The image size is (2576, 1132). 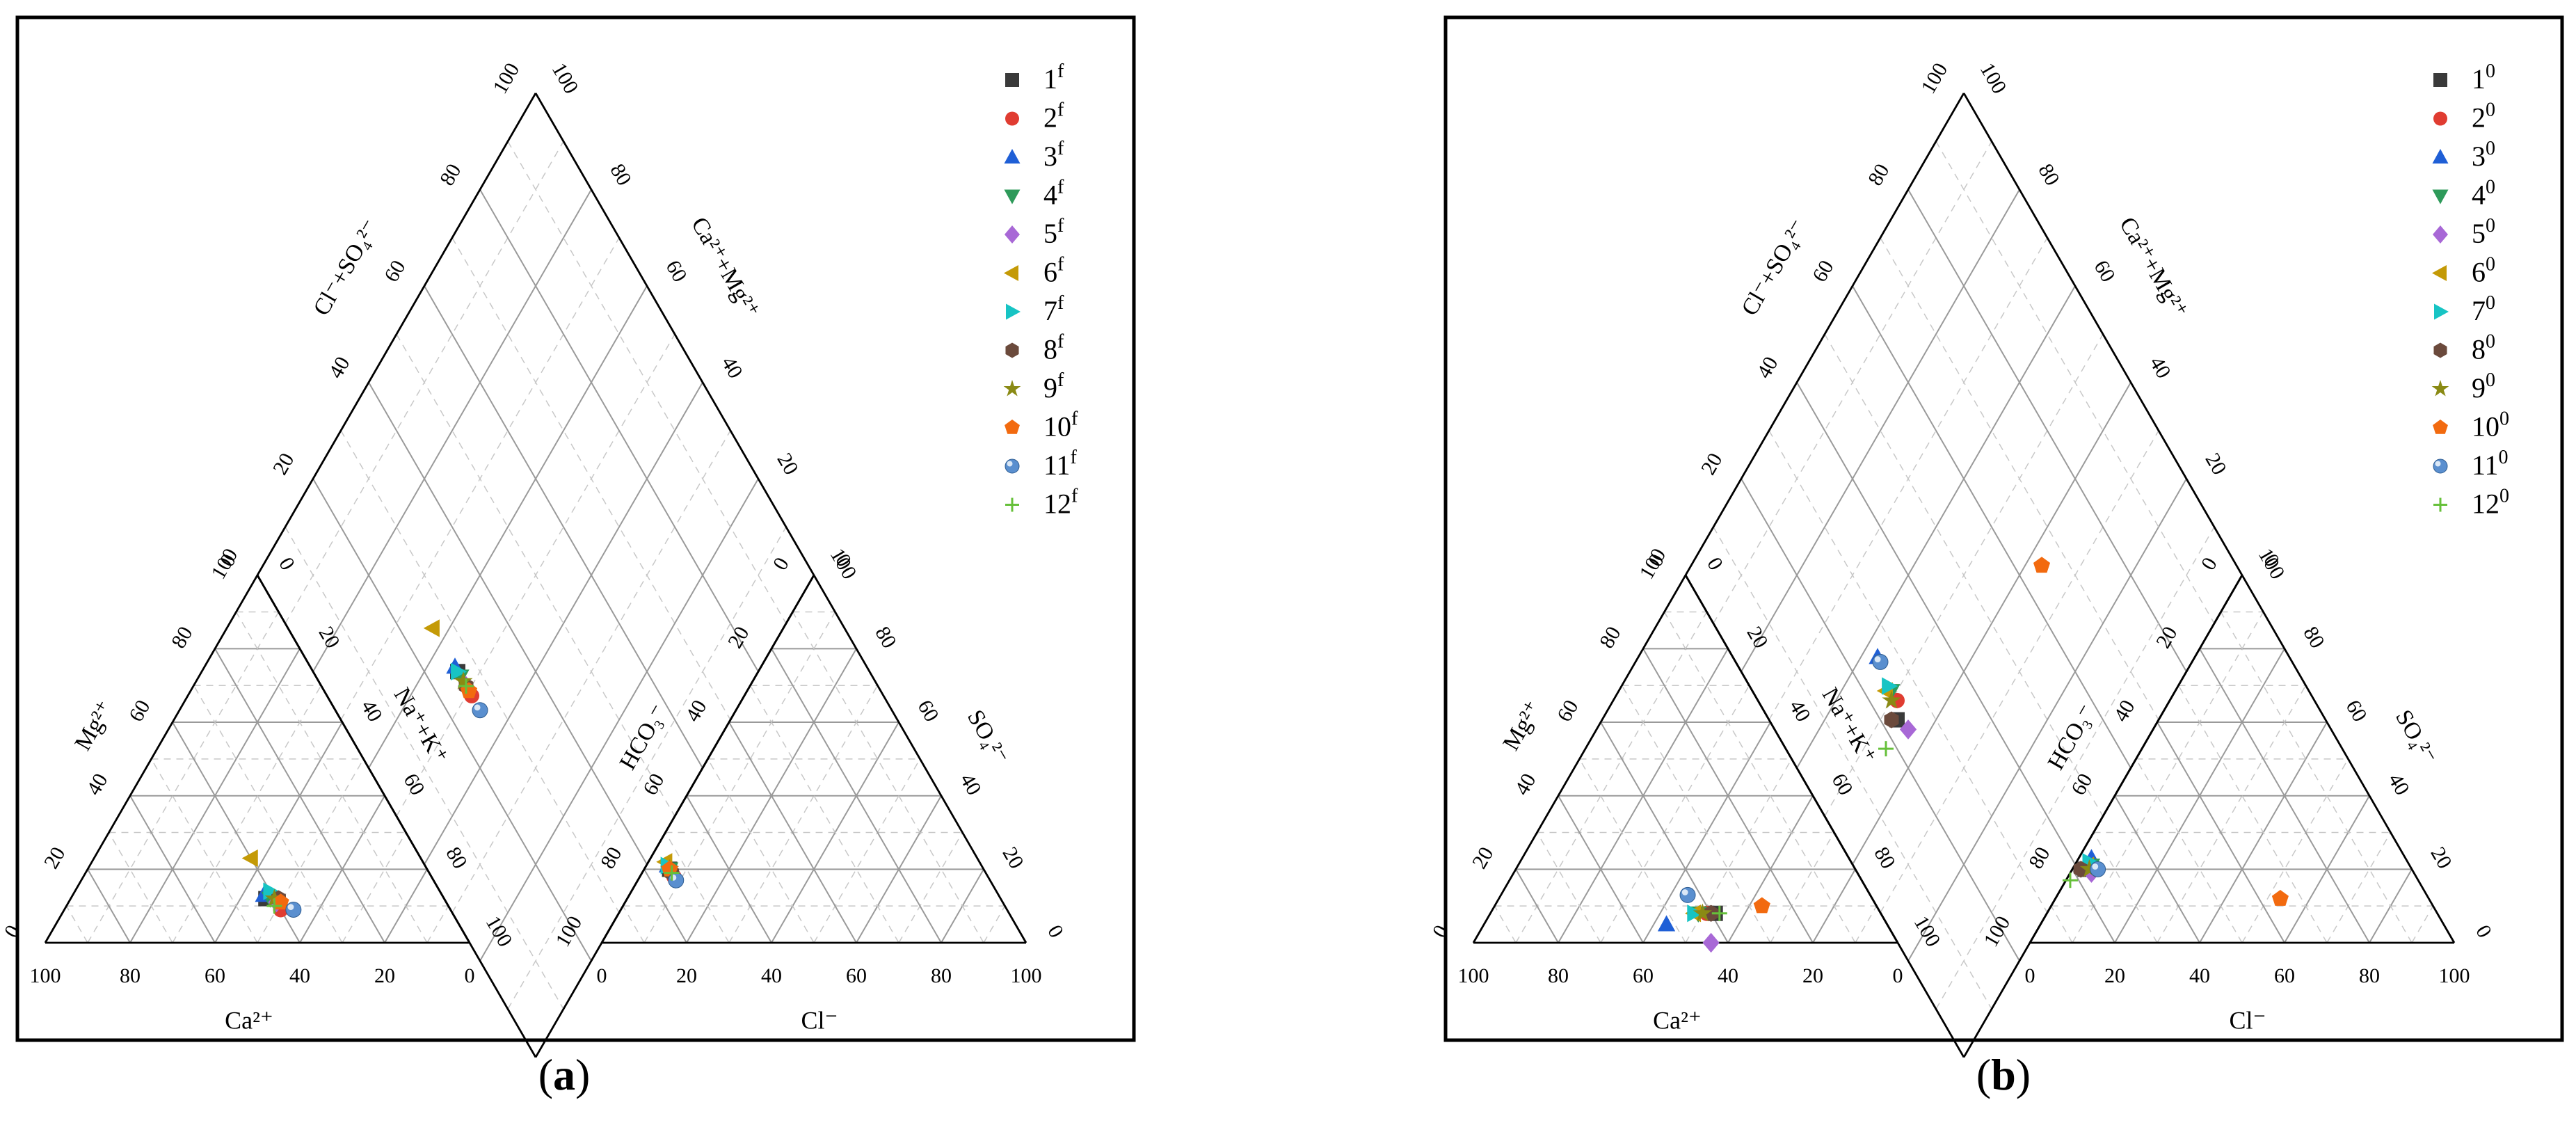 I want to click on so4-tick-label: 40, so click(x=2398, y=785).